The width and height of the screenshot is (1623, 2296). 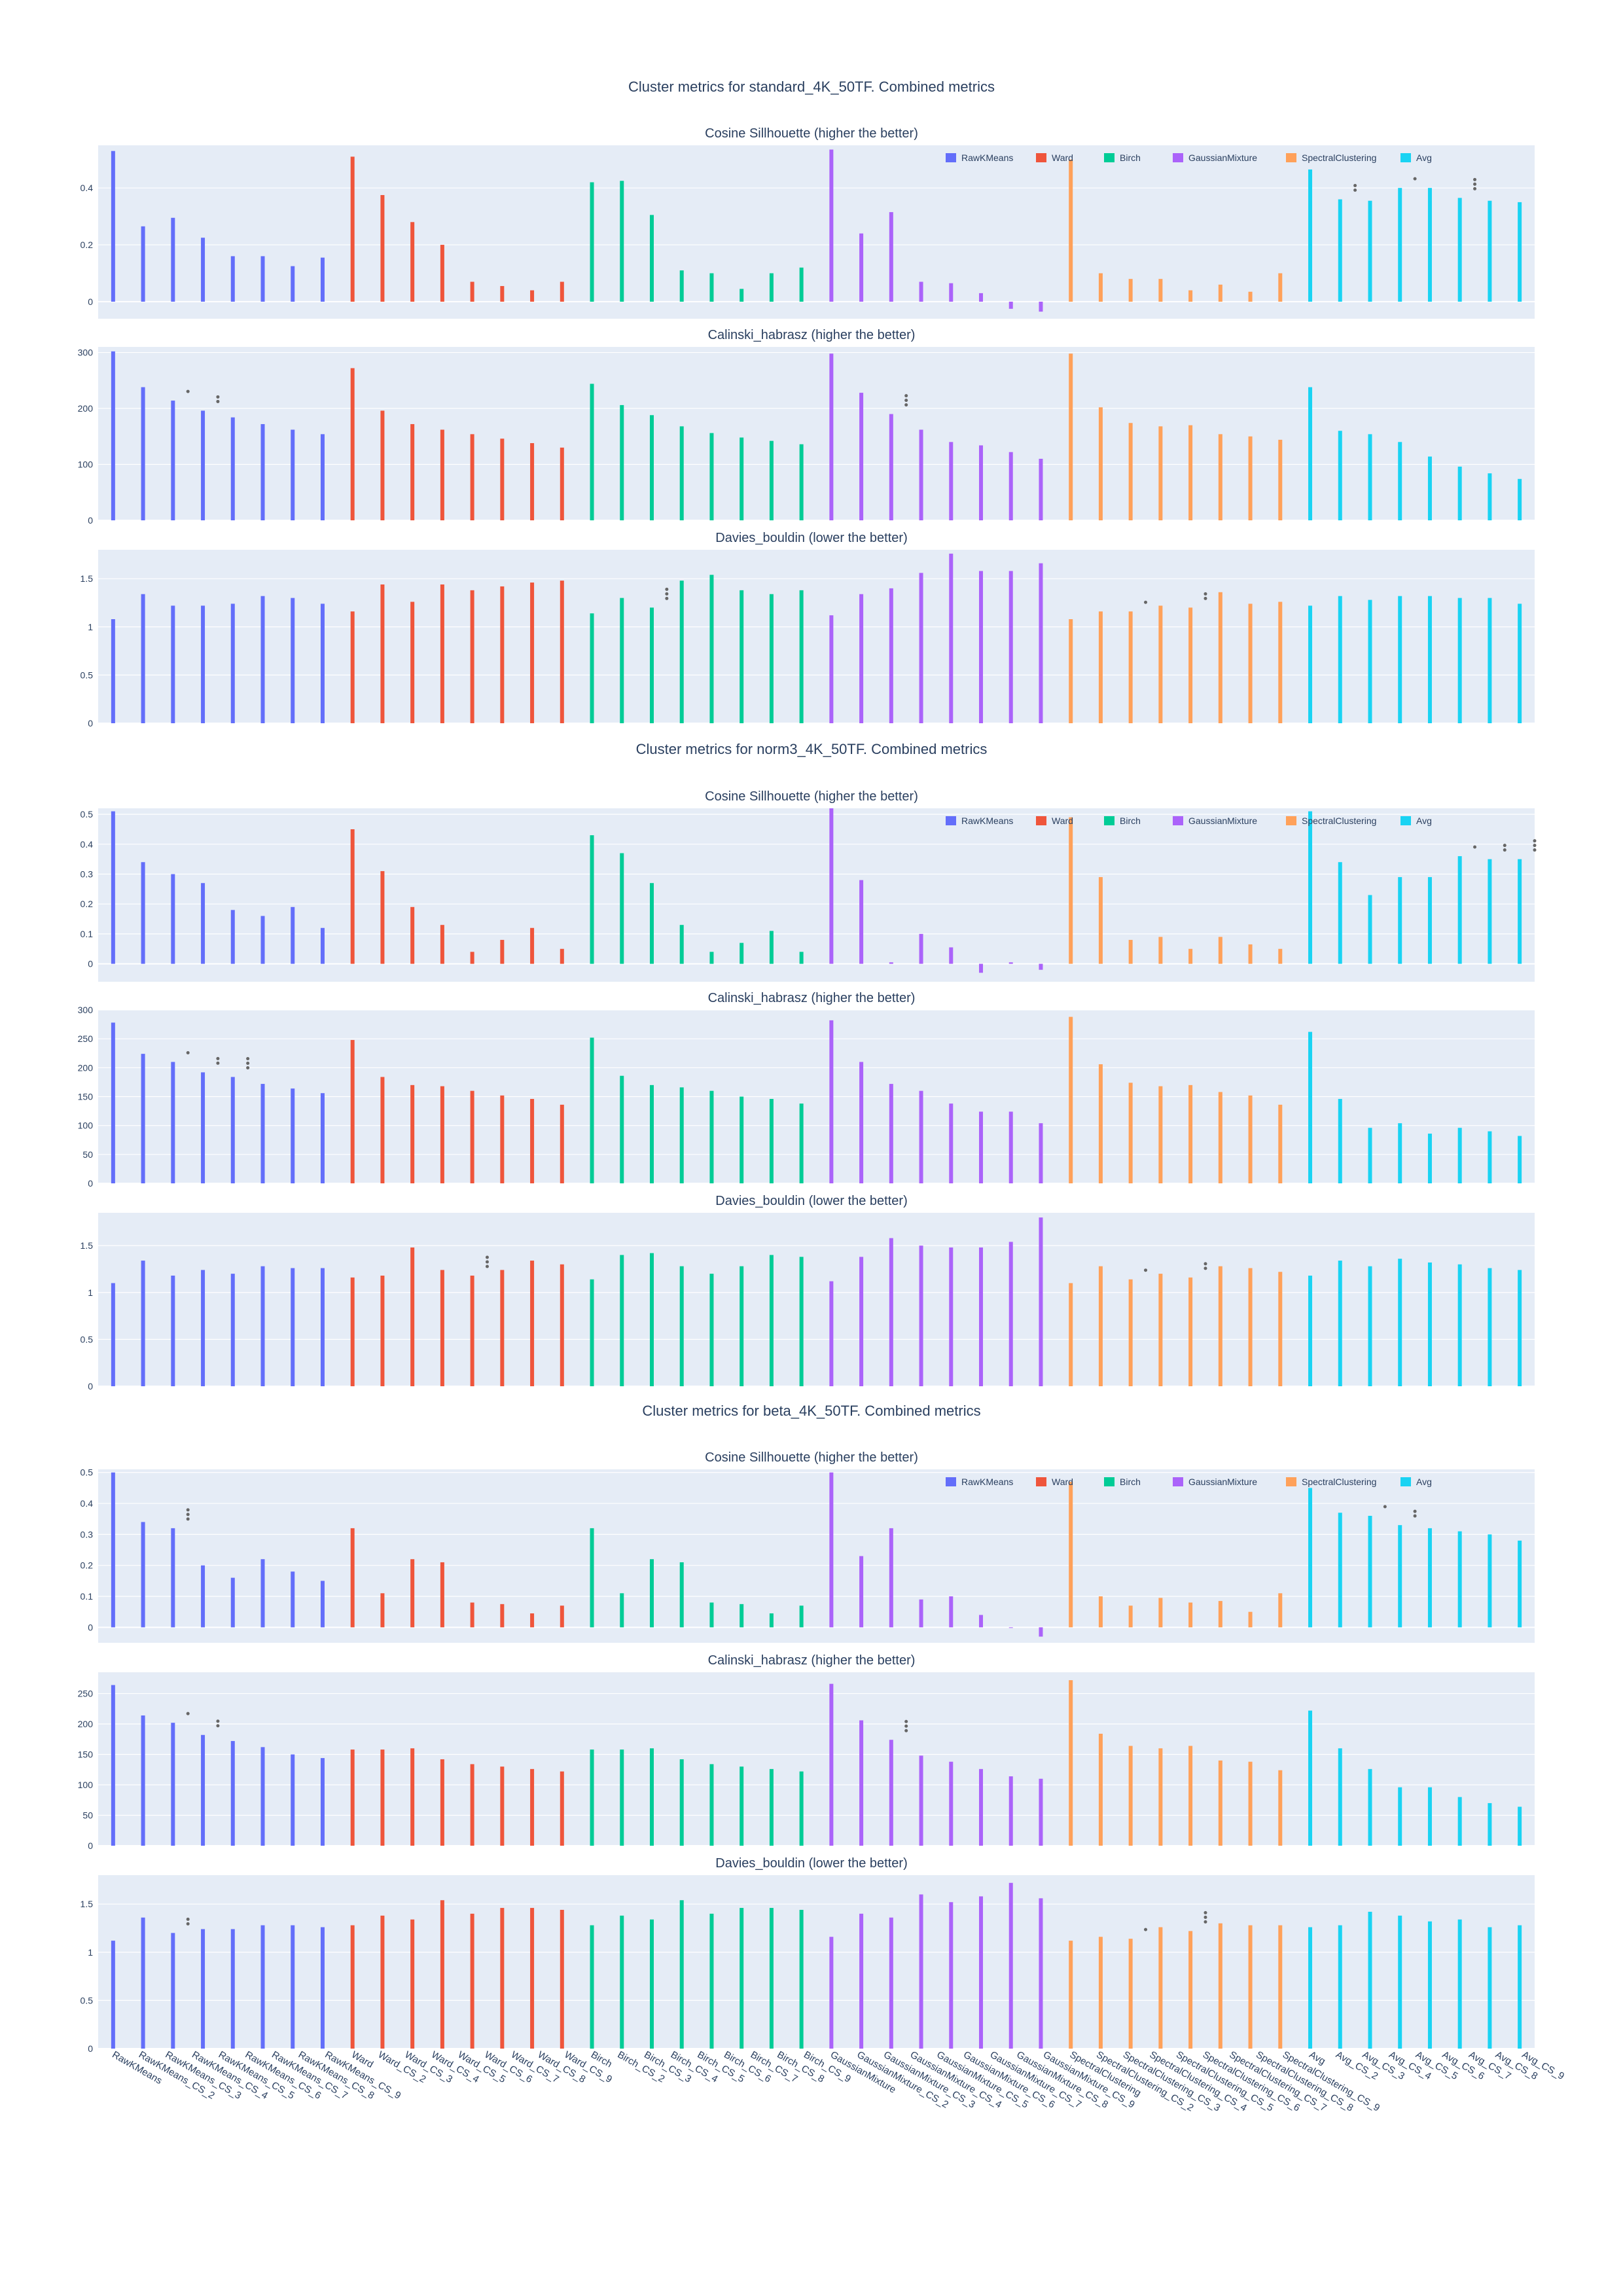 What do you see at coordinates (1405, 1481) in the screenshot?
I see `legend-swatch-Avg` at bounding box center [1405, 1481].